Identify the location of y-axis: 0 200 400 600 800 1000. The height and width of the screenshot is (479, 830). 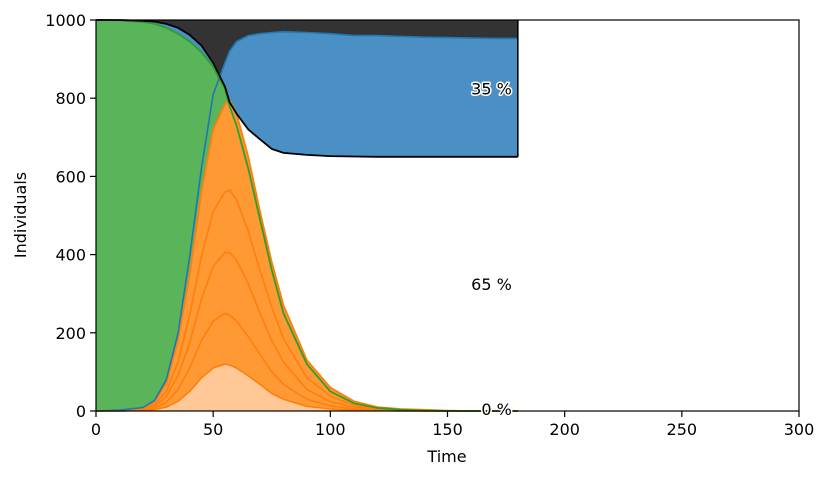
(70, 216).